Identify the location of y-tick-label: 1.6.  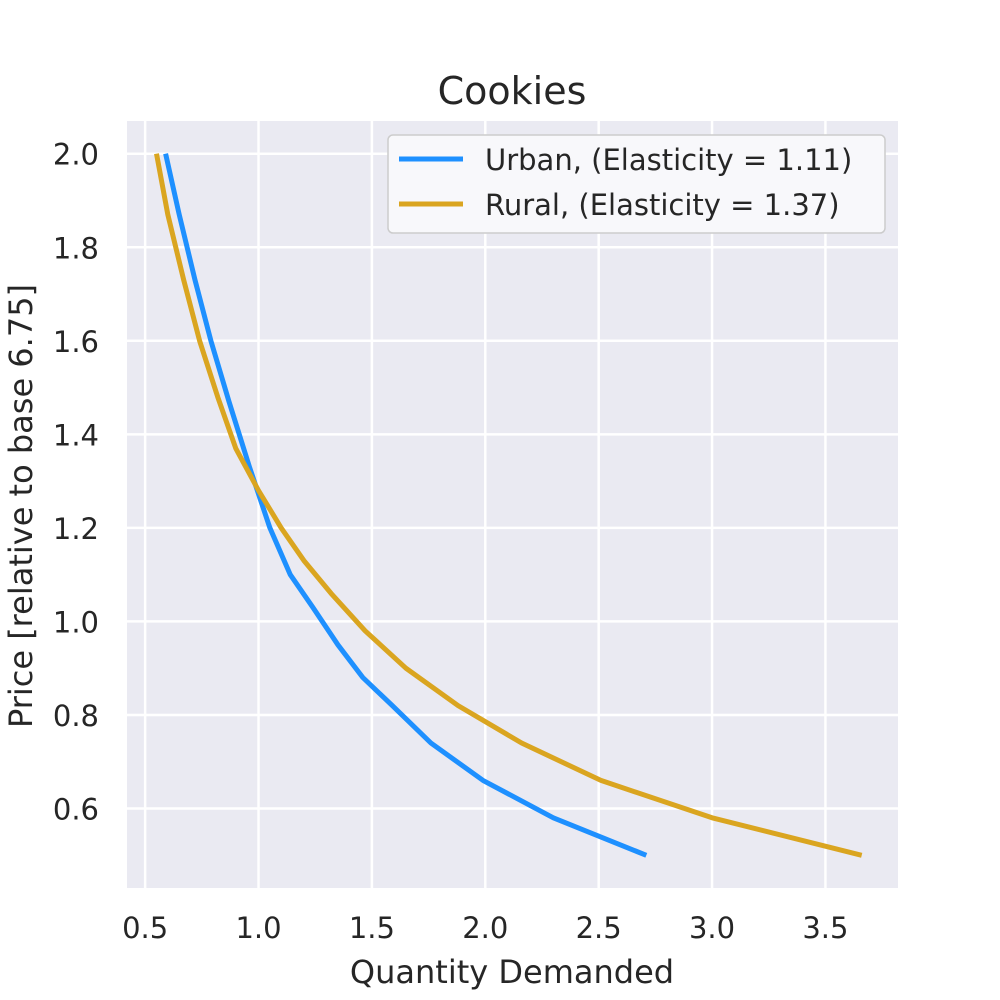
(76, 342).